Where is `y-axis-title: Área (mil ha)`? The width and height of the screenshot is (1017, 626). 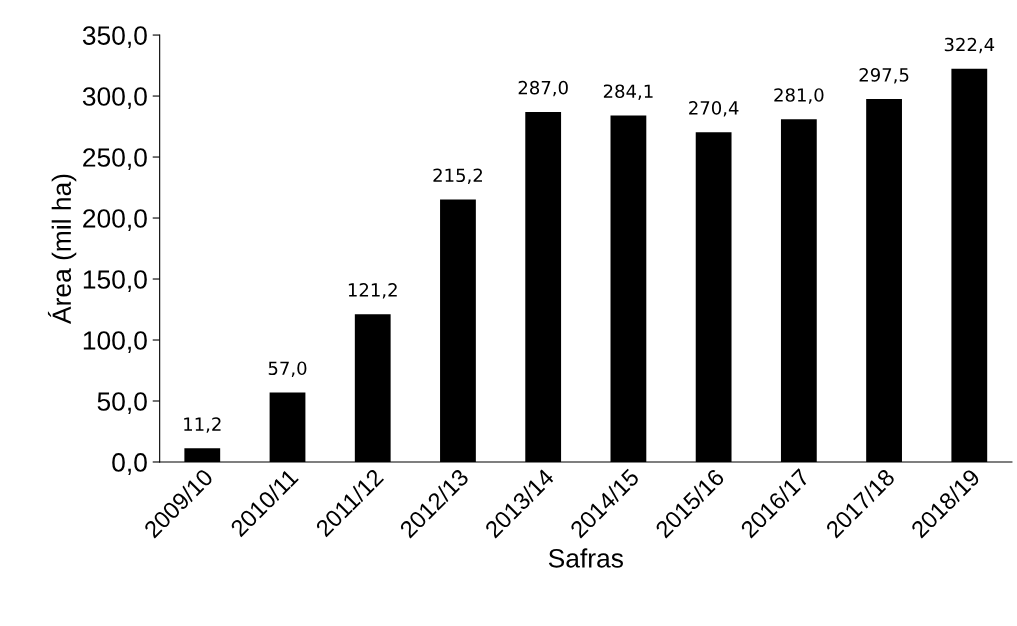
y-axis-title: Área (mil ha) is located at coordinates (62, 249).